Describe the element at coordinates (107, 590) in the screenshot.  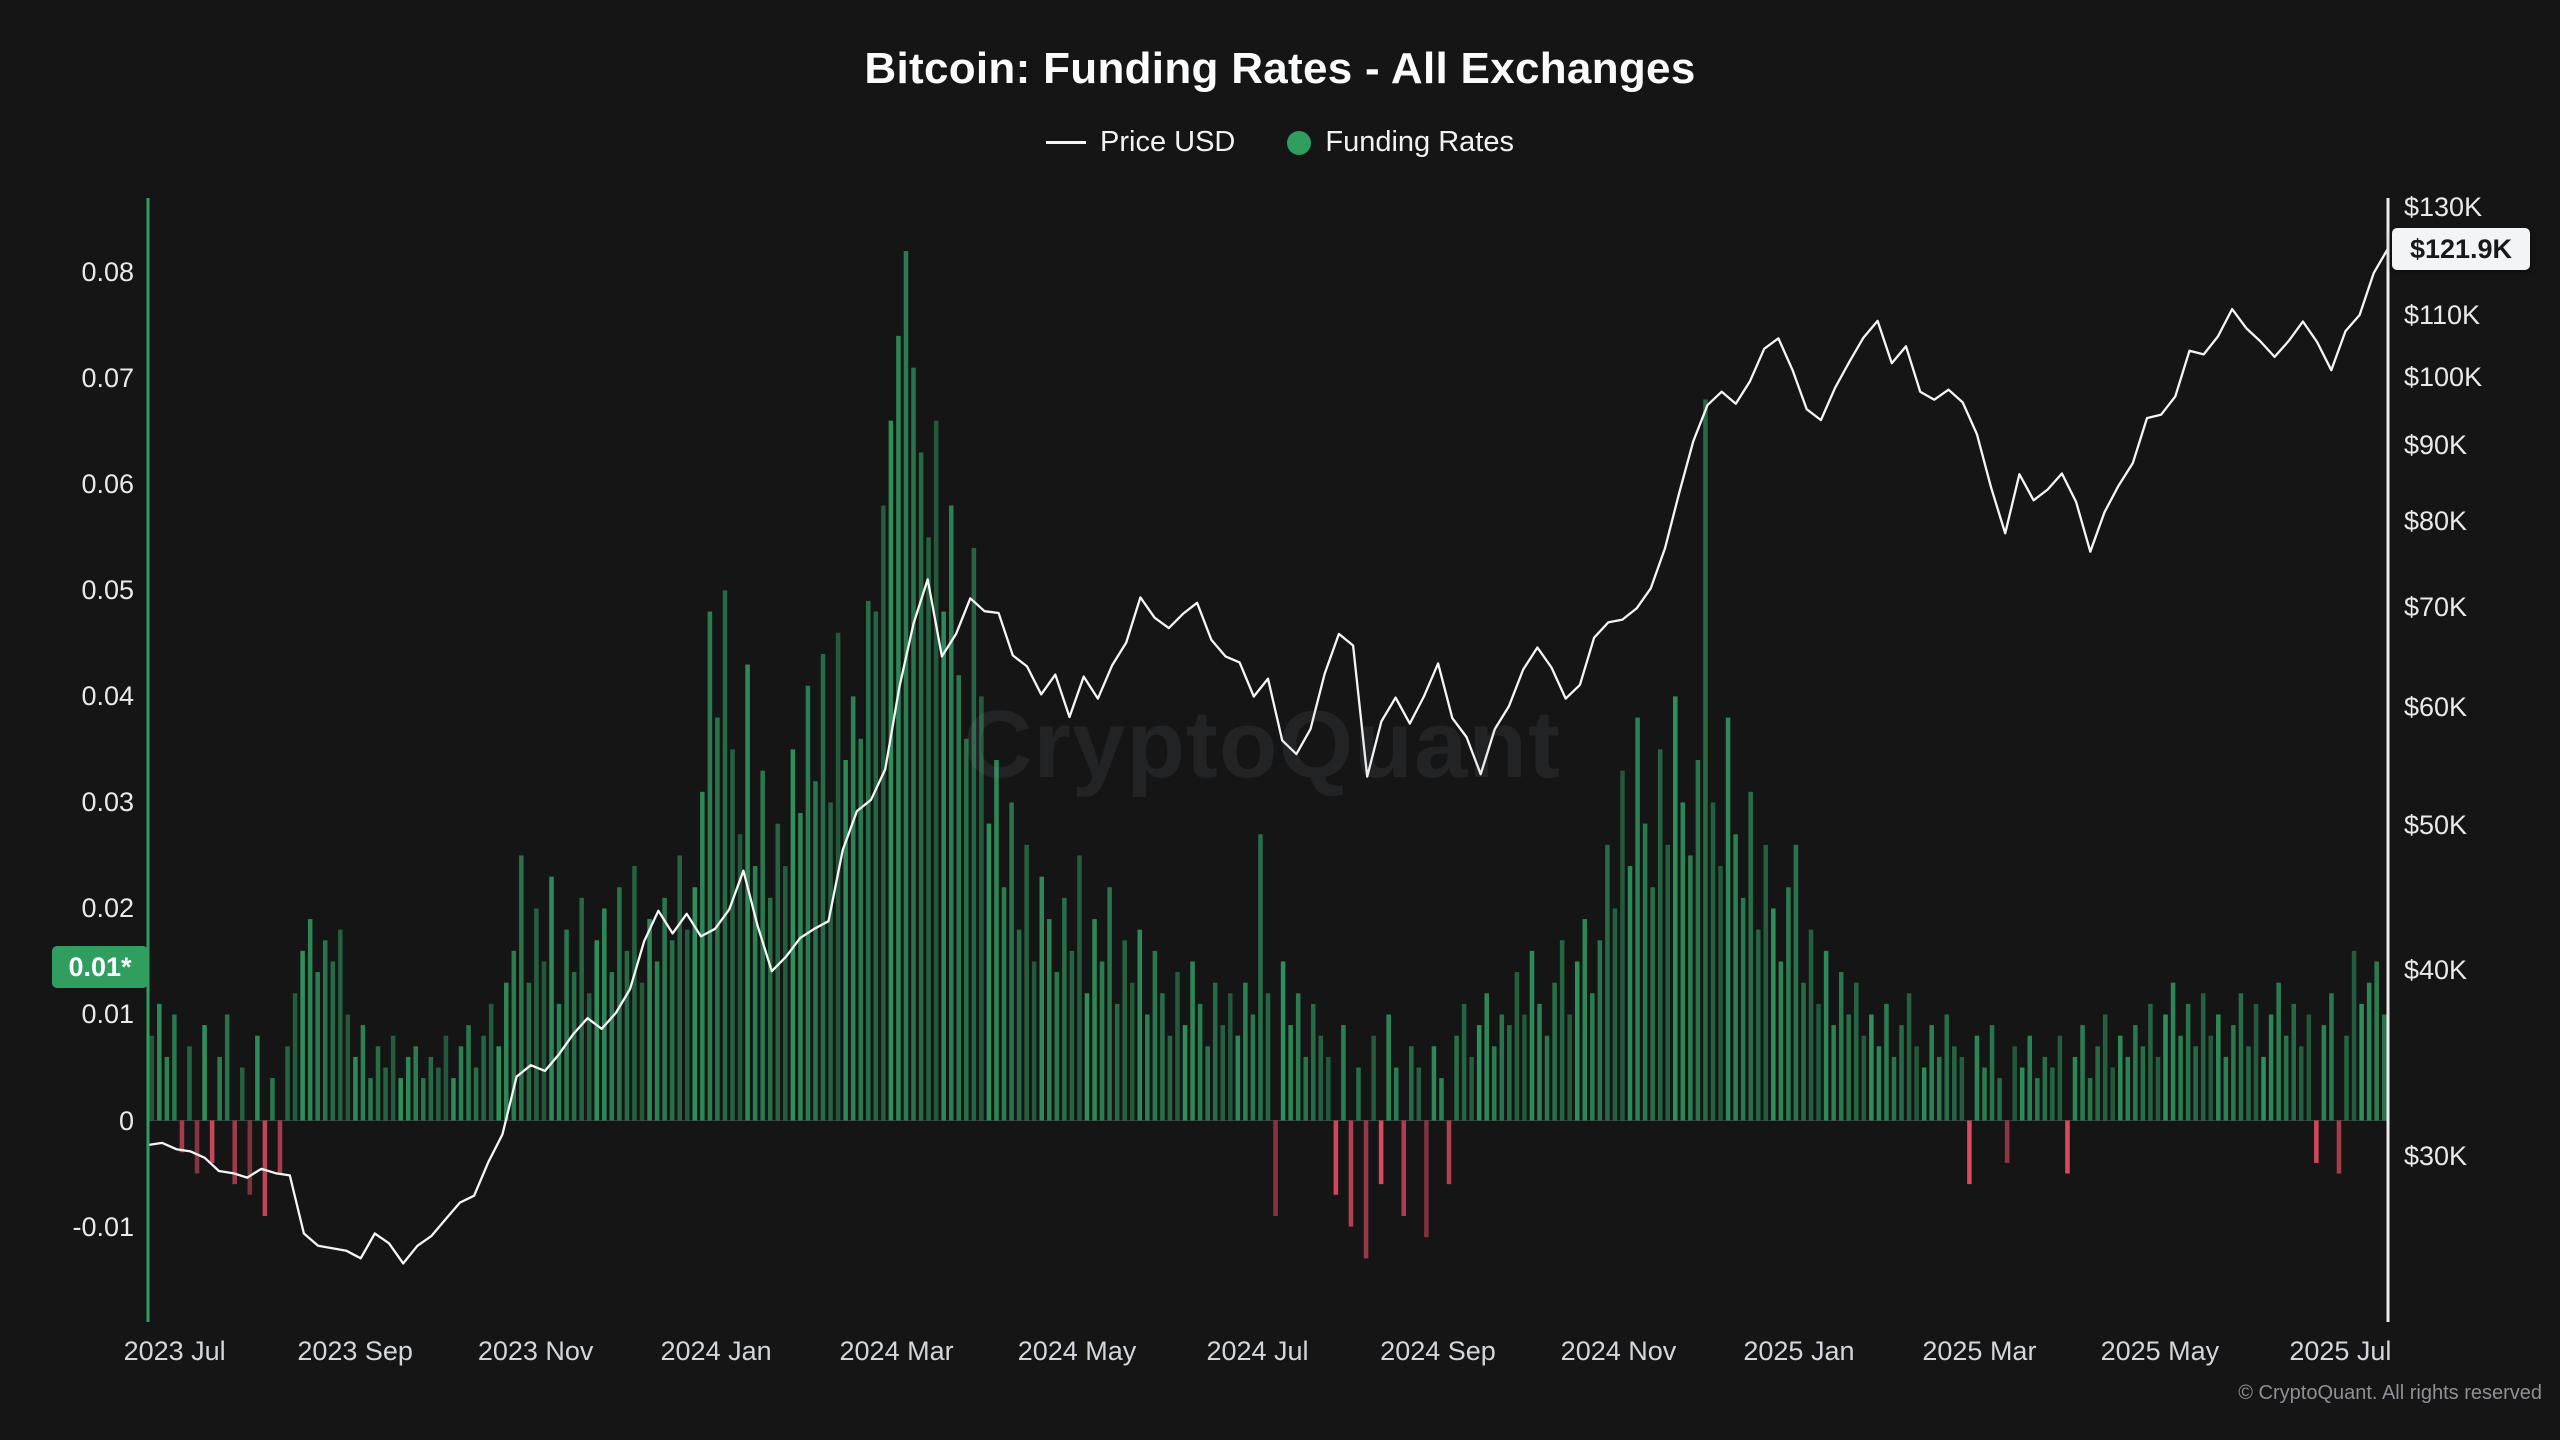
I see `left-axis-tick: 0.05` at that location.